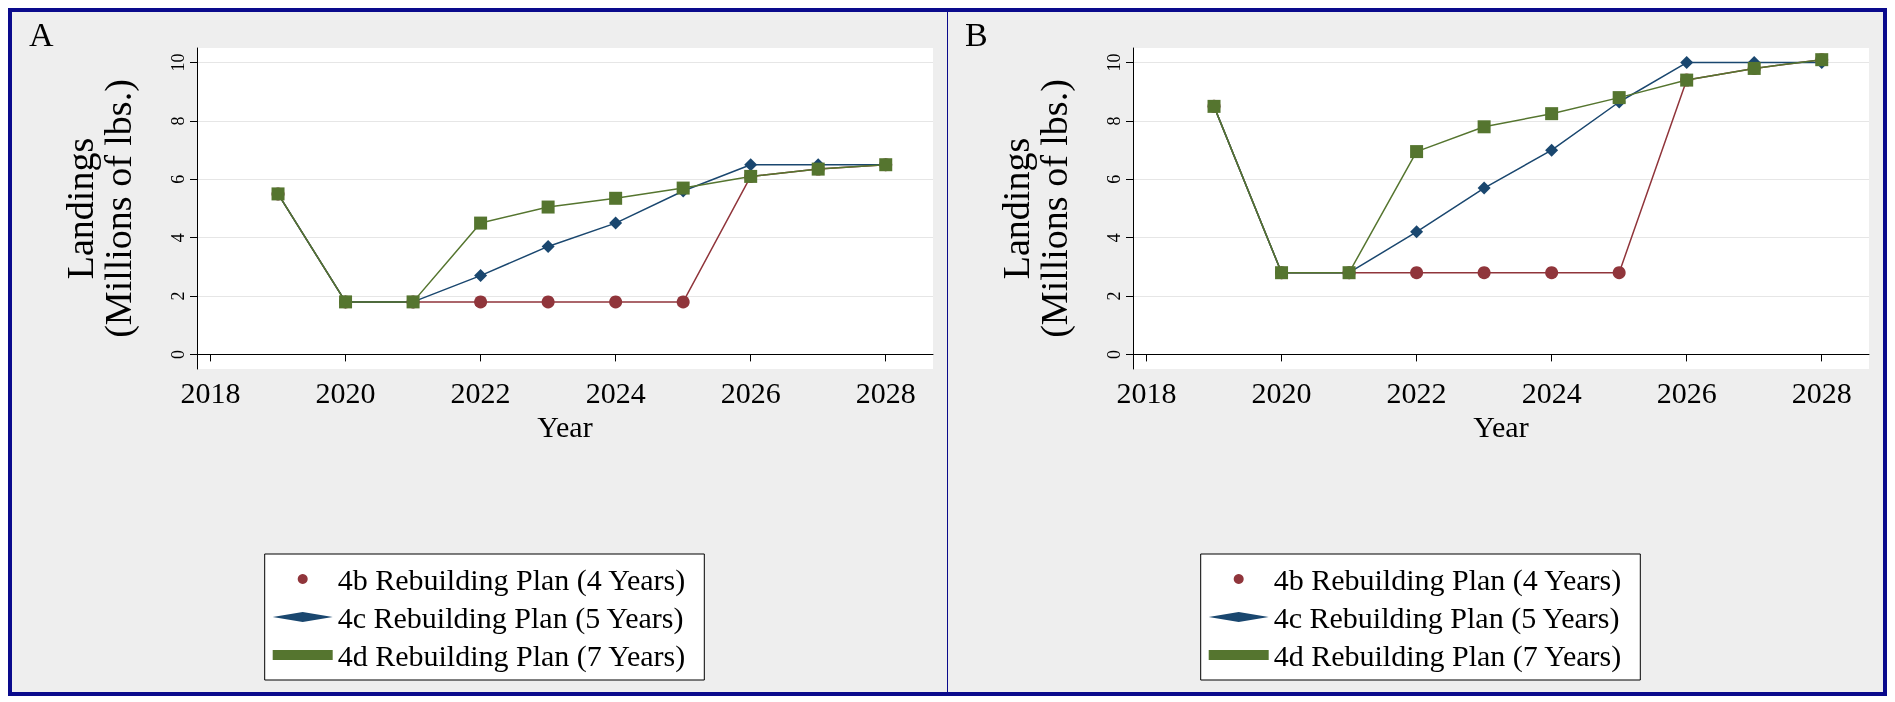 The image size is (1895, 702). Describe the element at coordinates (41, 34) in the screenshot. I see `chart-title: A` at that location.